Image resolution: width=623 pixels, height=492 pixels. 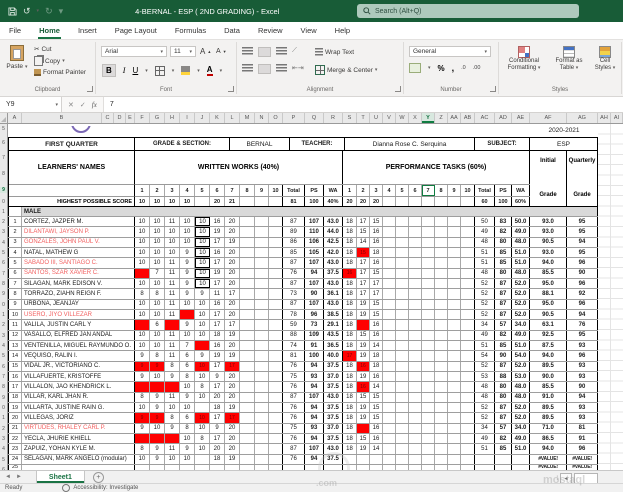 What do you see at coordinates (485, 314) in the screenshot?
I see `pt-total: 52` at bounding box center [485, 314].